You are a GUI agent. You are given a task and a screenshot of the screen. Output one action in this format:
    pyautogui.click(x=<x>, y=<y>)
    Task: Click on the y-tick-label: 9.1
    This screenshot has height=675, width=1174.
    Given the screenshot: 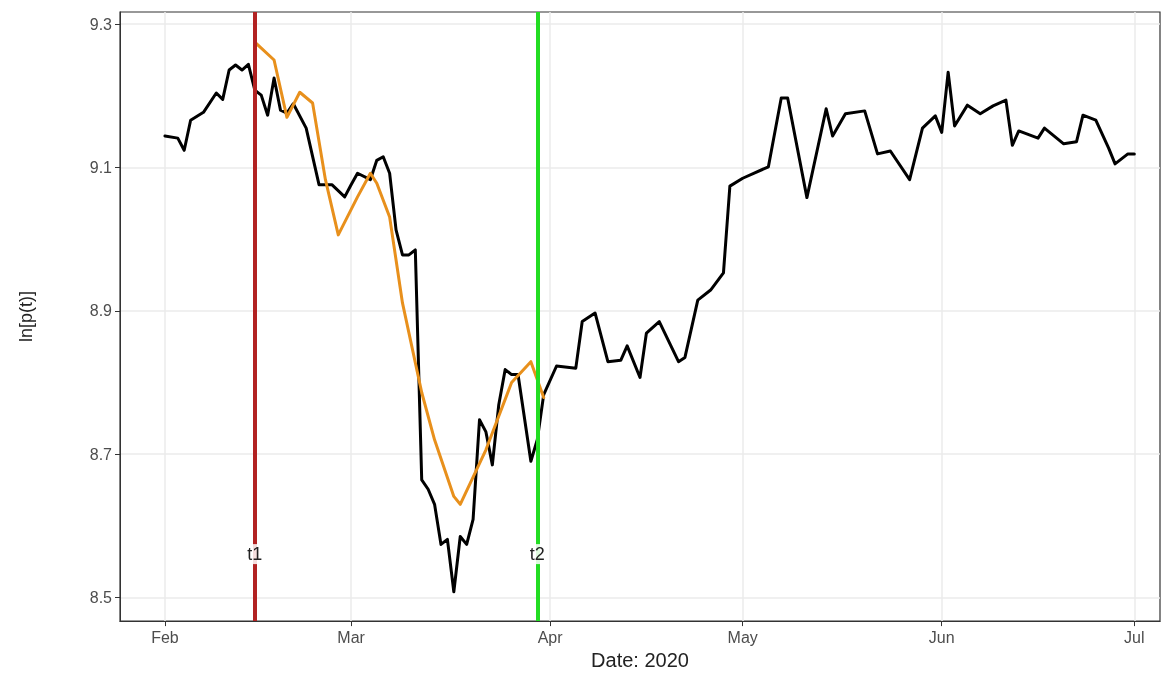 What is the action you would take?
    pyautogui.click(x=101, y=167)
    